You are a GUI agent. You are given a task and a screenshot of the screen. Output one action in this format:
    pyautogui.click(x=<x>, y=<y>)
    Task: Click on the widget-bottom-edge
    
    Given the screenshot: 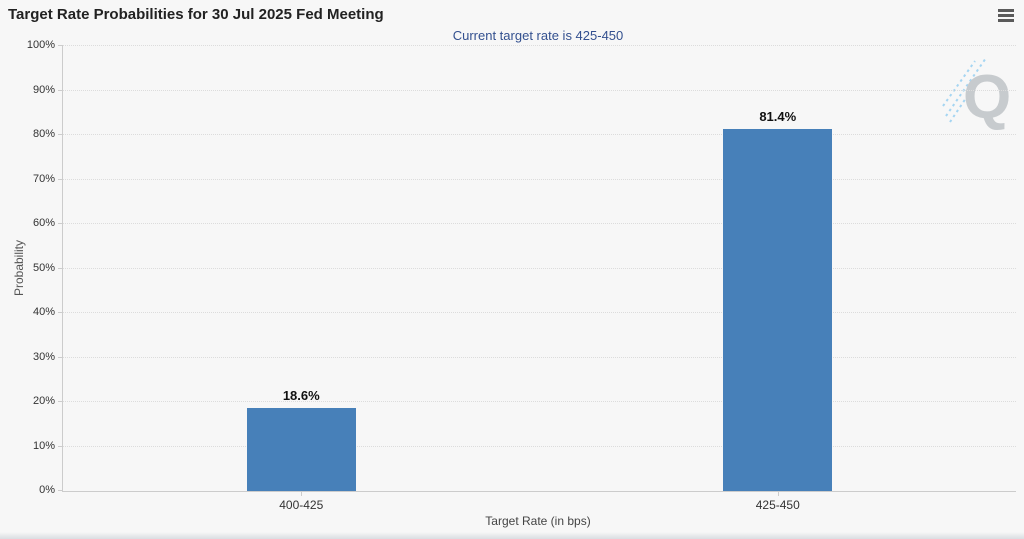 What is the action you would take?
    pyautogui.click(x=512, y=535)
    